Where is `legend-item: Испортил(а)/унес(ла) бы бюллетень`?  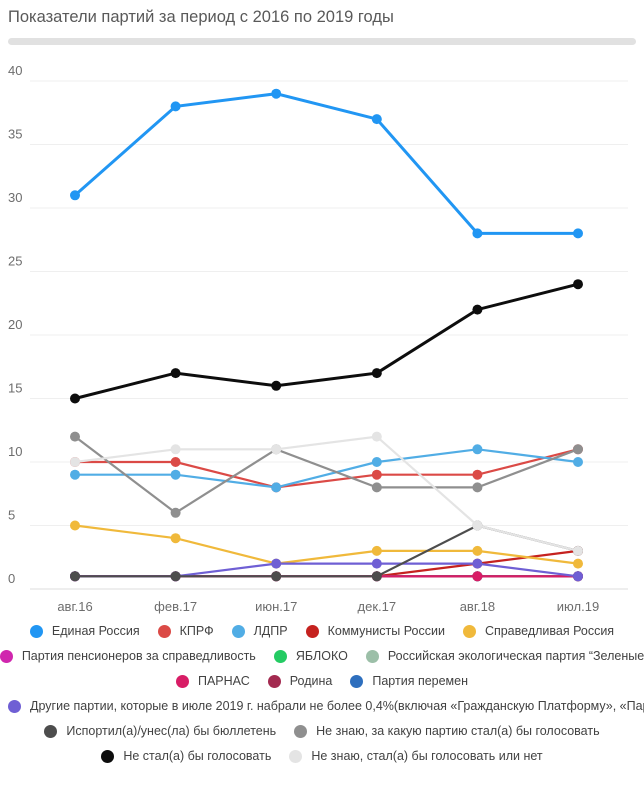
legend-item: Испортил(а)/унес(ла) бы бюллетень is located at coordinates (160, 731).